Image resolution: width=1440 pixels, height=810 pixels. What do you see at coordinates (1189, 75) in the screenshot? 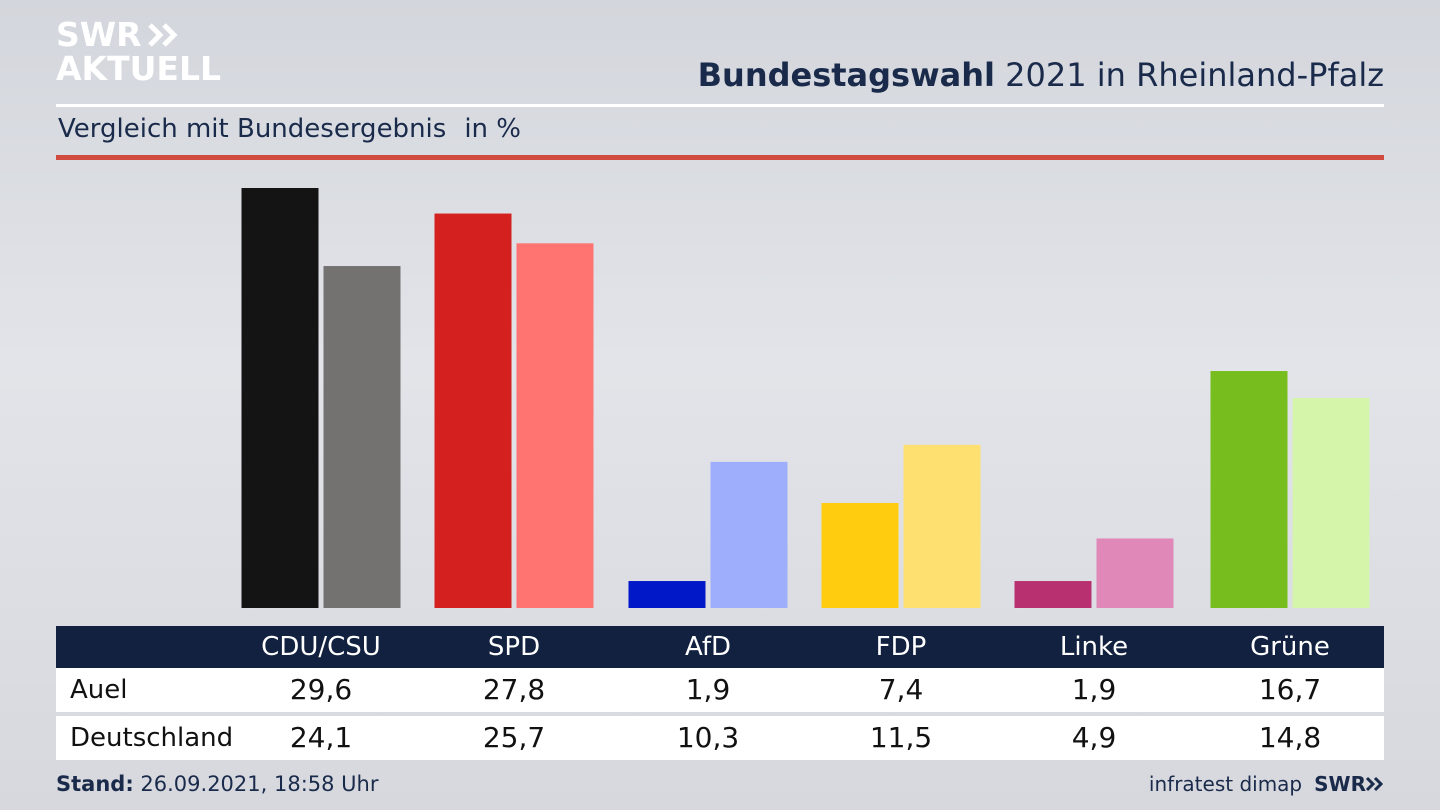
I see `title-rest: 2021 in Rheinland-Pfalz` at bounding box center [1189, 75].